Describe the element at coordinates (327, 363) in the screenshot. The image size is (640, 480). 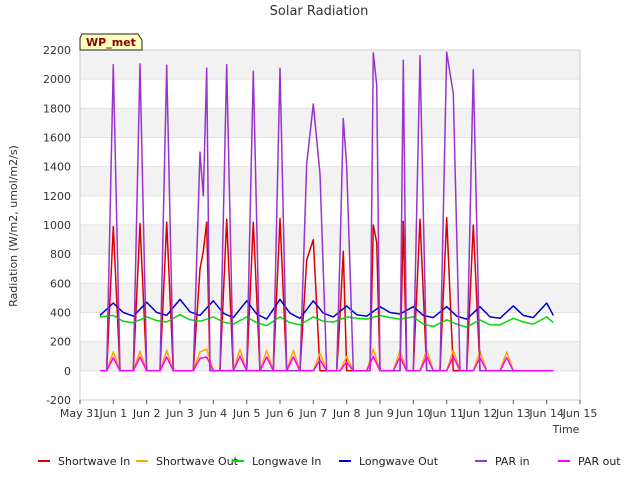
I see `series-line-par-out` at that location.